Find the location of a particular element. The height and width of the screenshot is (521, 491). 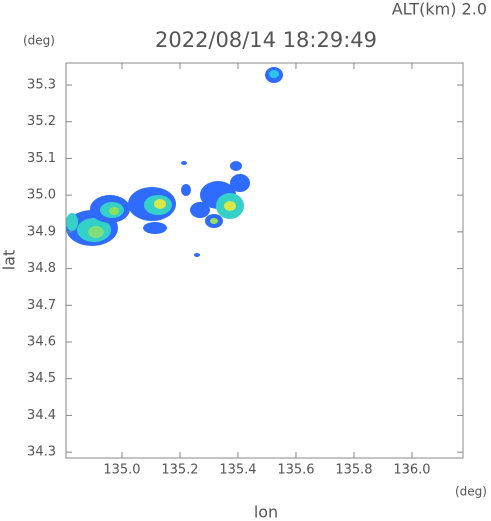

y-tick-label: 34.3 is located at coordinates (41, 452).